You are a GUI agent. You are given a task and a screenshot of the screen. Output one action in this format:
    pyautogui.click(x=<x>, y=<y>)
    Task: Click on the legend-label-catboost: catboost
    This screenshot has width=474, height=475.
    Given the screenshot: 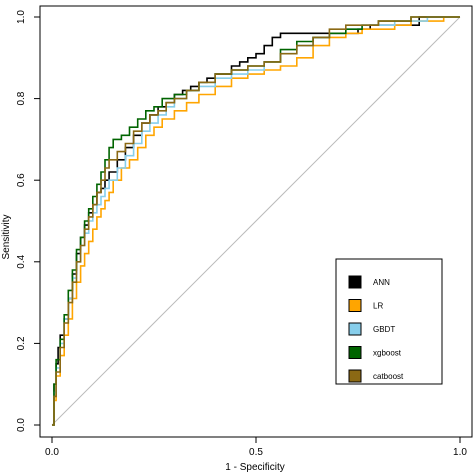 What is the action you would take?
    pyautogui.click(x=388, y=376)
    